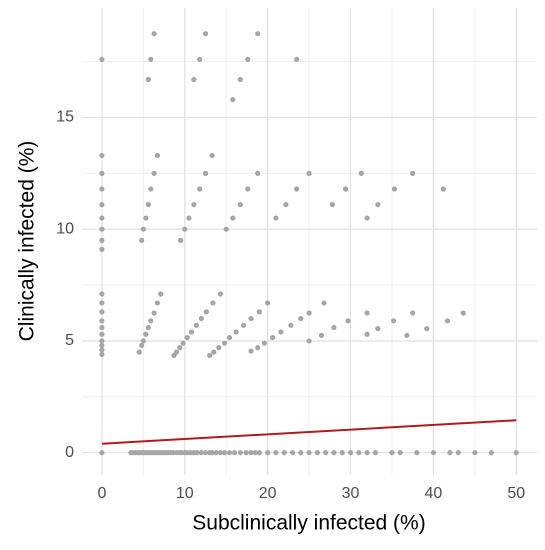  What do you see at coordinates (308, 523) in the screenshot?
I see `x-axis-title: Subclinically infected (%)` at bounding box center [308, 523].